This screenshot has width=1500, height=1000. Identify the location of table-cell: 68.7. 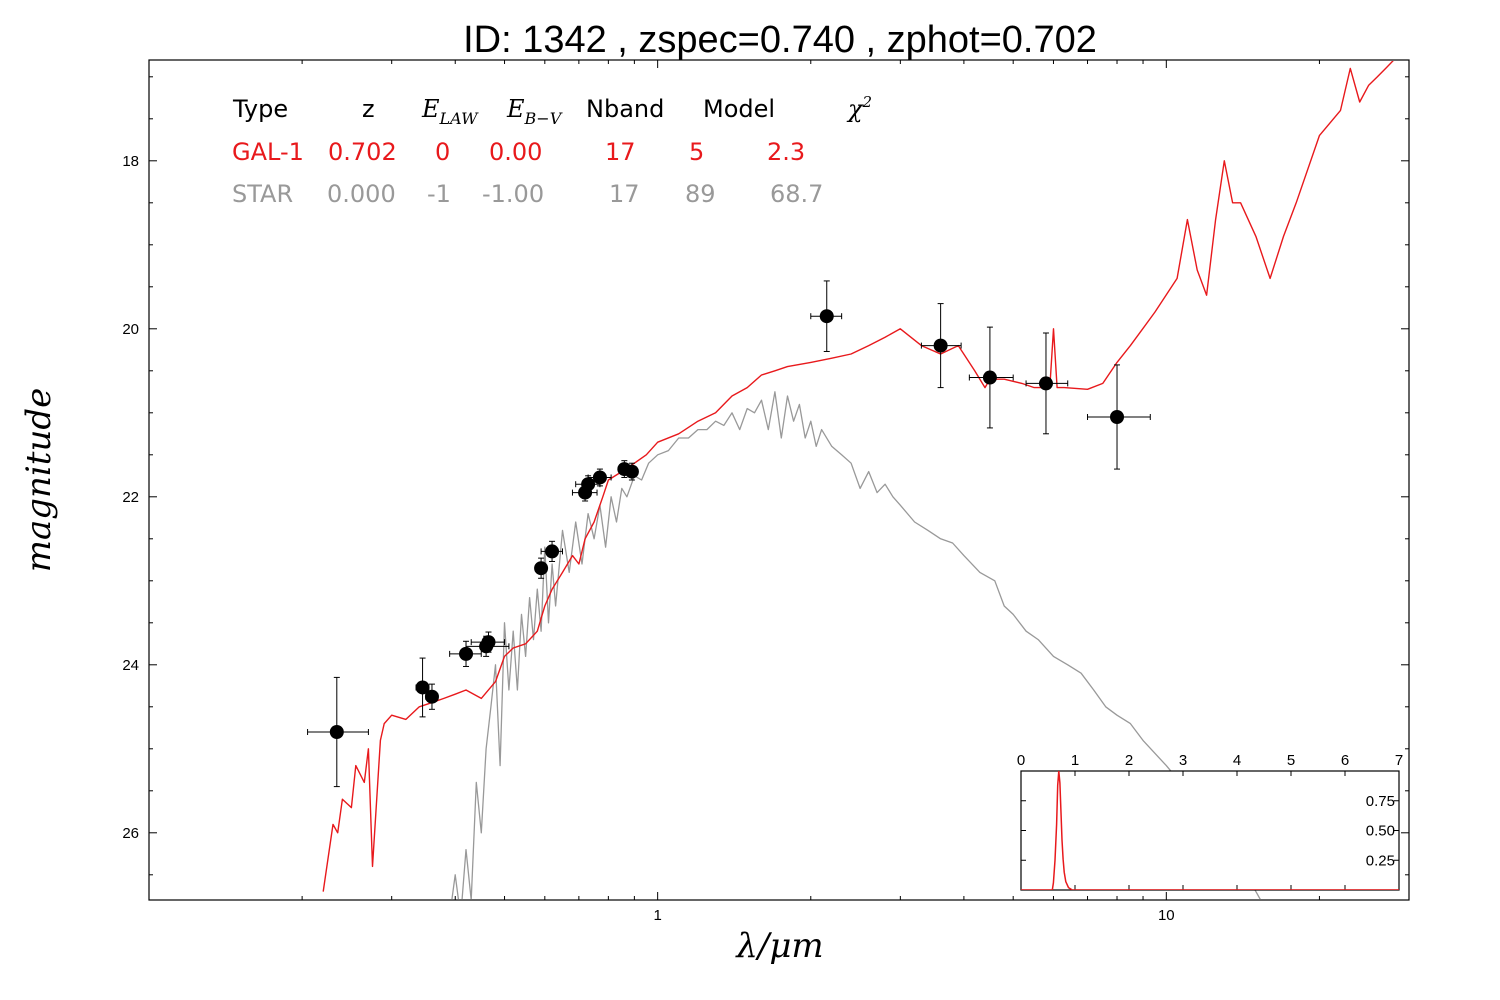
(796, 194).